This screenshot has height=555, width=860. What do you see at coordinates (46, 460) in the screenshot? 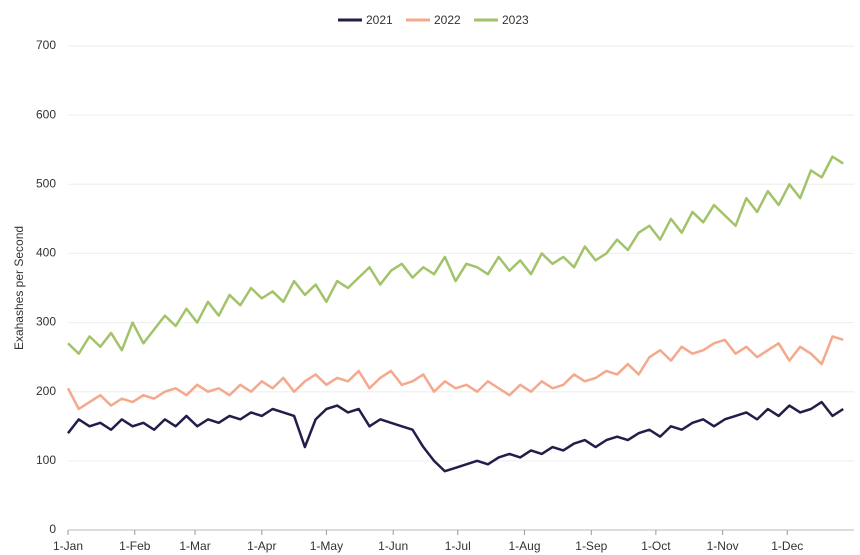
I see `y-tick-label: 100` at bounding box center [46, 460].